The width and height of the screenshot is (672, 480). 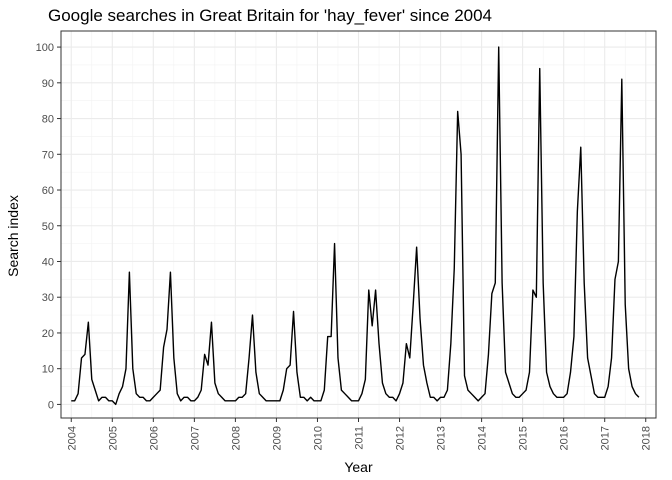 I want to click on y-tick-label: 70, so click(x=48, y=155).